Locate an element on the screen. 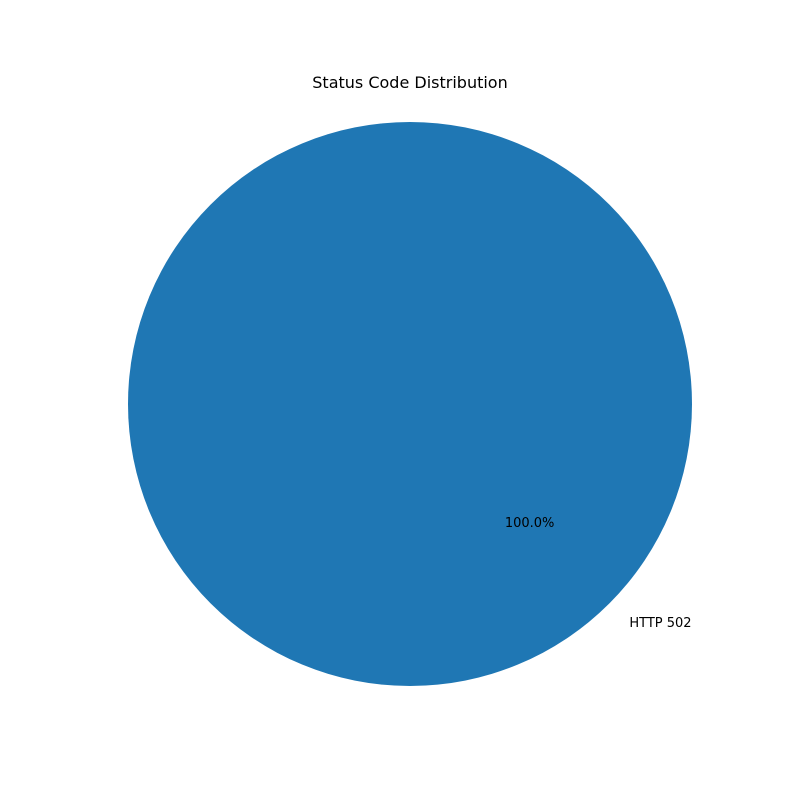  pie-labels: 100.0% HTTP 502 is located at coordinates (598, 573).